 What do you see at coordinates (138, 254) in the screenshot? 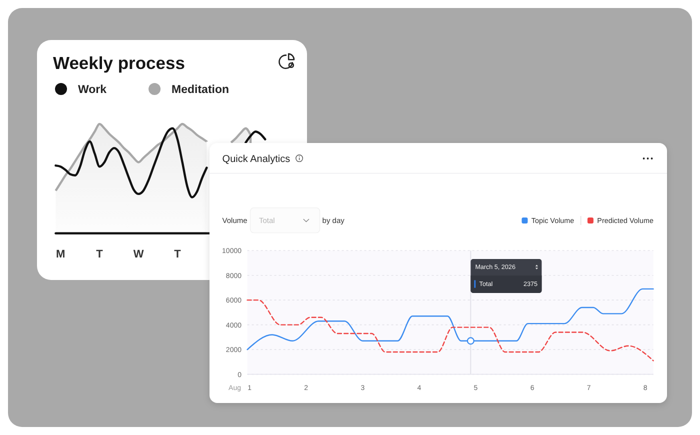
I see `x-tick-label: W` at bounding box center [138, 254].